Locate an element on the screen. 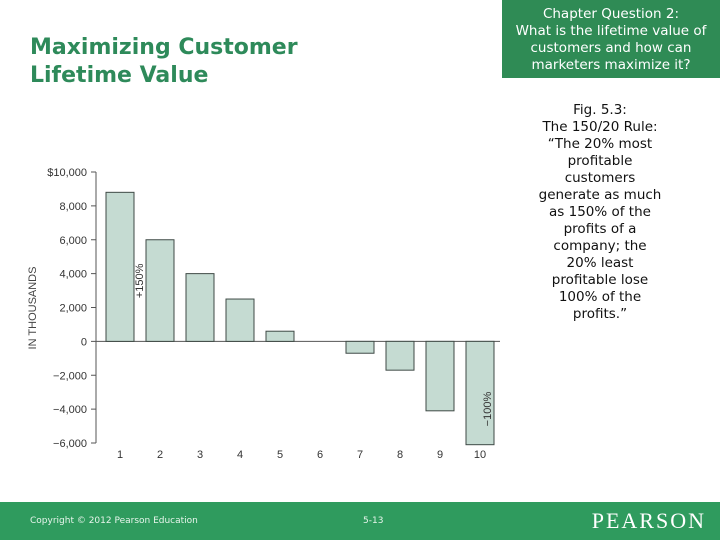 The width and height of the screenshot is (720, 540). question-line: What is the lifetime value of is located at coordinates (611, 31).